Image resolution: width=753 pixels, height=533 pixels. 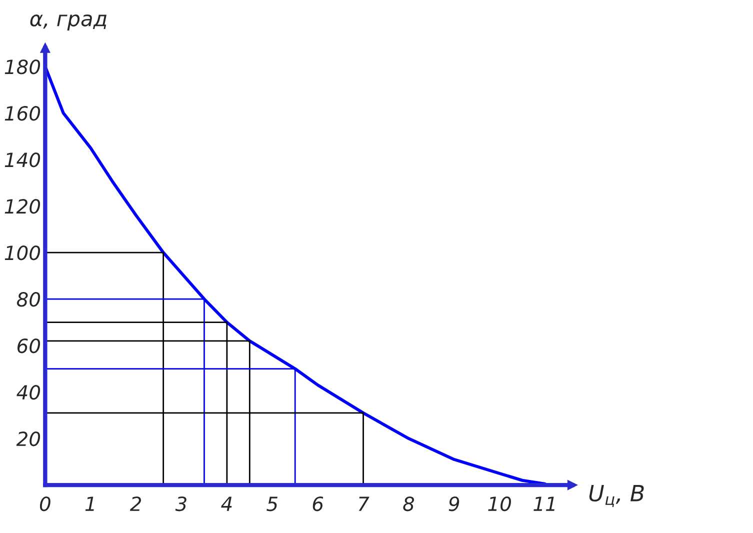 What do you see at coordinates (22, 113) in the screenshot?
I see `y-tick-label: 160` at bounding box center [22, 113].